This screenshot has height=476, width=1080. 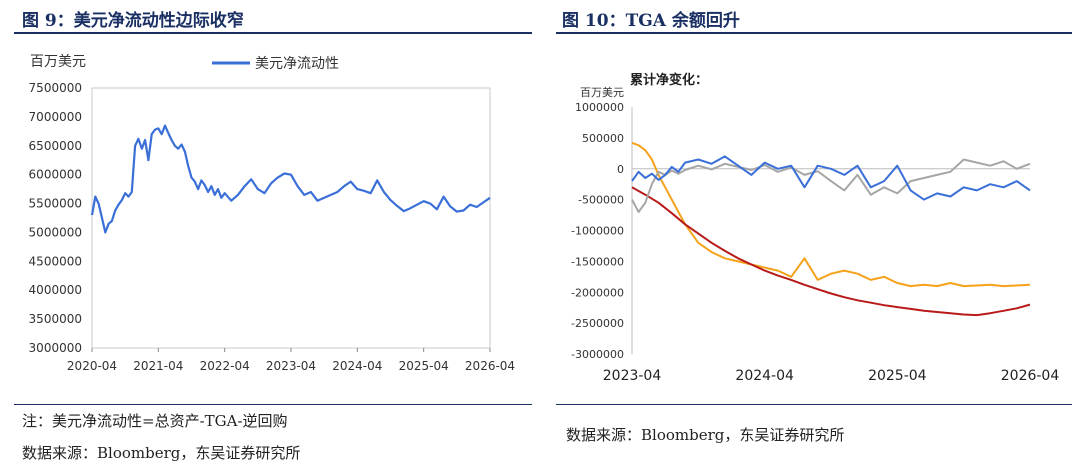 I want to click on y-tick-label: 3000000, so click(x=55, y=348).